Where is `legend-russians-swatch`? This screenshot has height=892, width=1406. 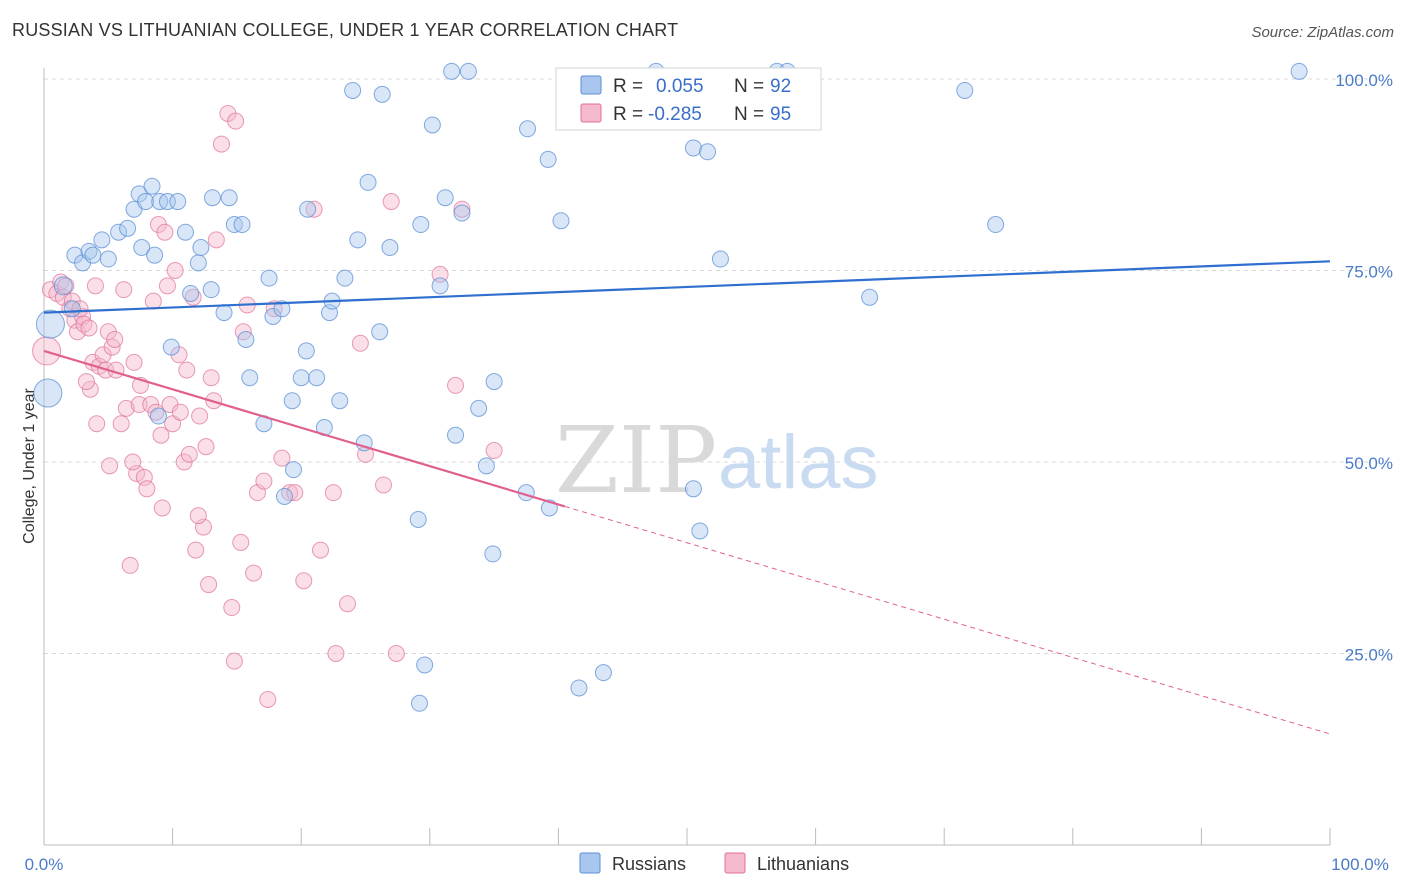
legend-russians-swatch is located at coordinates (591, 85).